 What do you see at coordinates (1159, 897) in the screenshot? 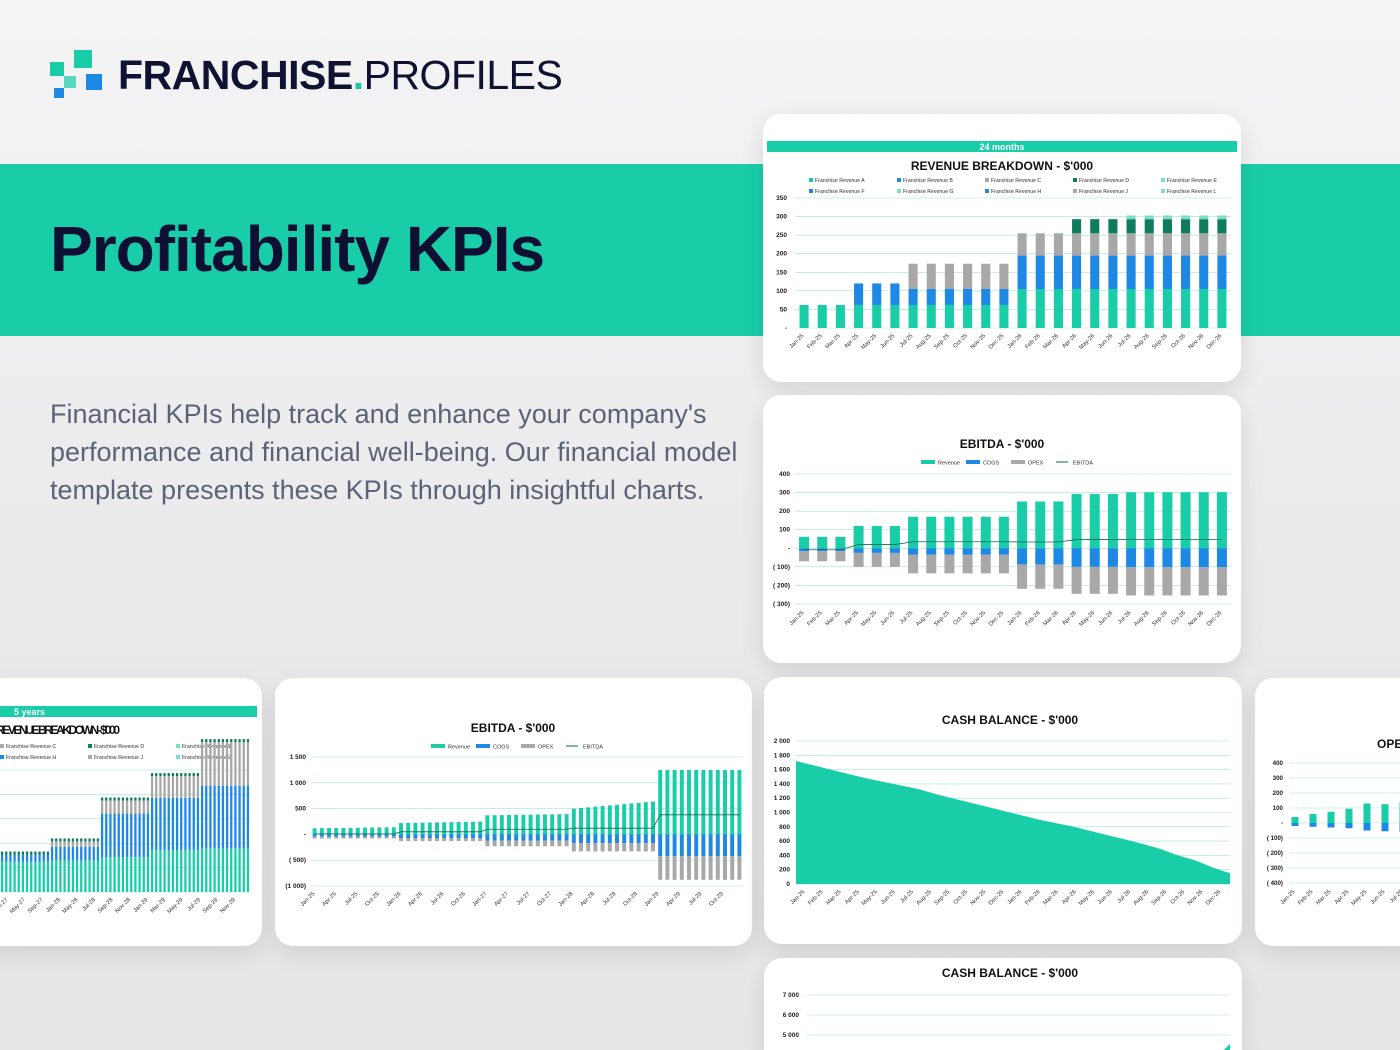
I see `x-tick-label: Sep-26` at bounding box center [1159, 897].